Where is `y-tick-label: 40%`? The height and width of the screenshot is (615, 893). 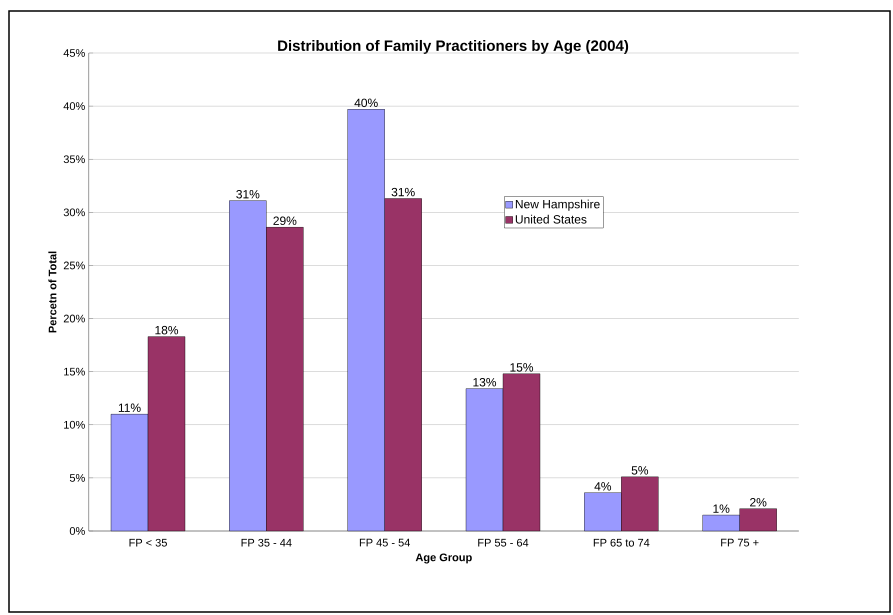 y-tick-label: 40% is located at coordinates (74, 106).